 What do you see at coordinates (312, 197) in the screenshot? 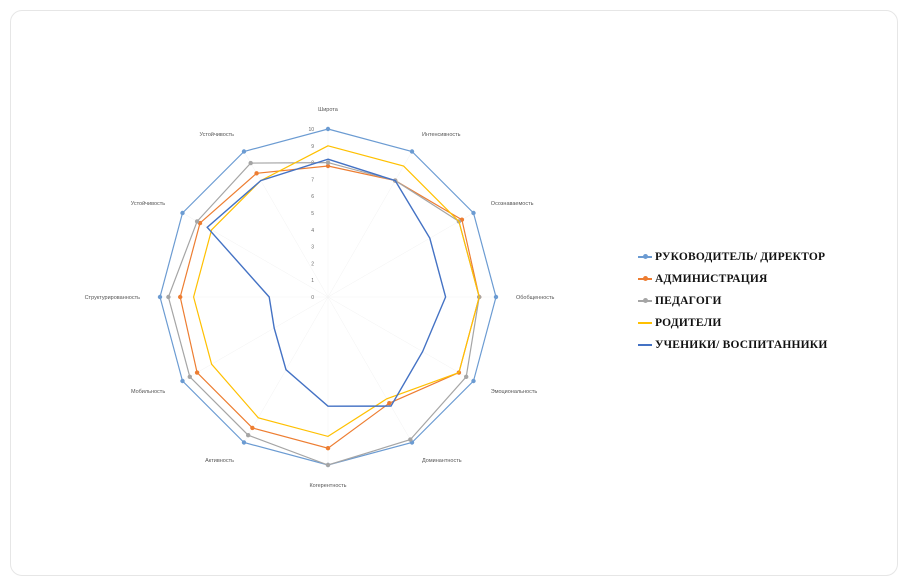
I see `tick-label: 6` at bounding box center [312, 197].